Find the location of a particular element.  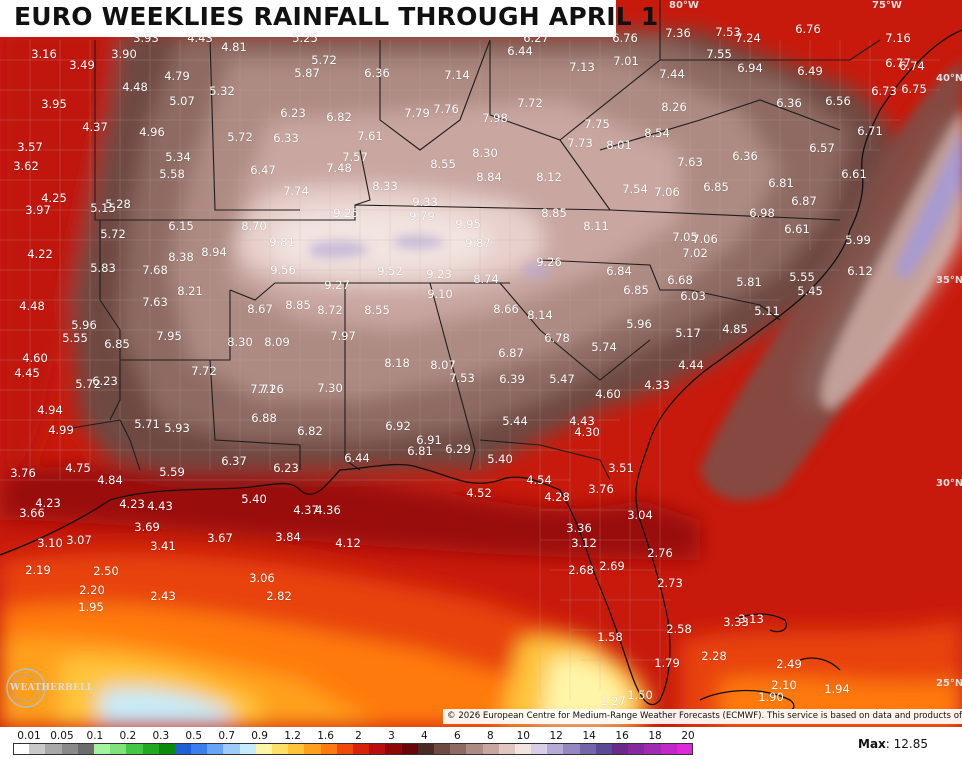

rainfall-value-label: 4.85 is located at coordinates (735, 329).